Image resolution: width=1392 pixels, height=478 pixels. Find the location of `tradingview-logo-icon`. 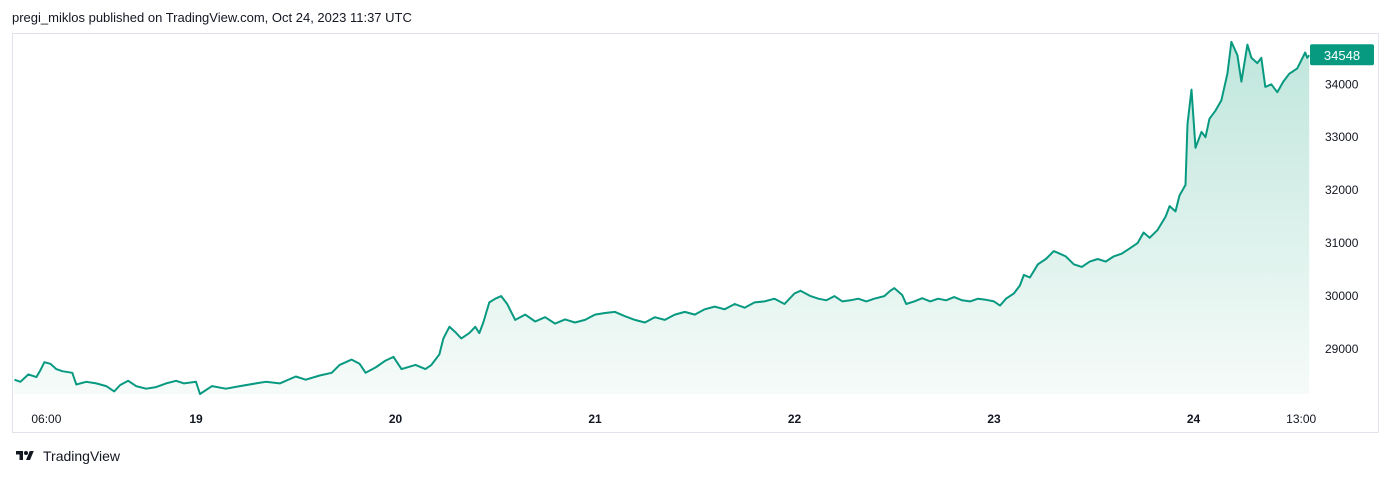

tradingview-logo-icon is located at coordinates (25, 455).